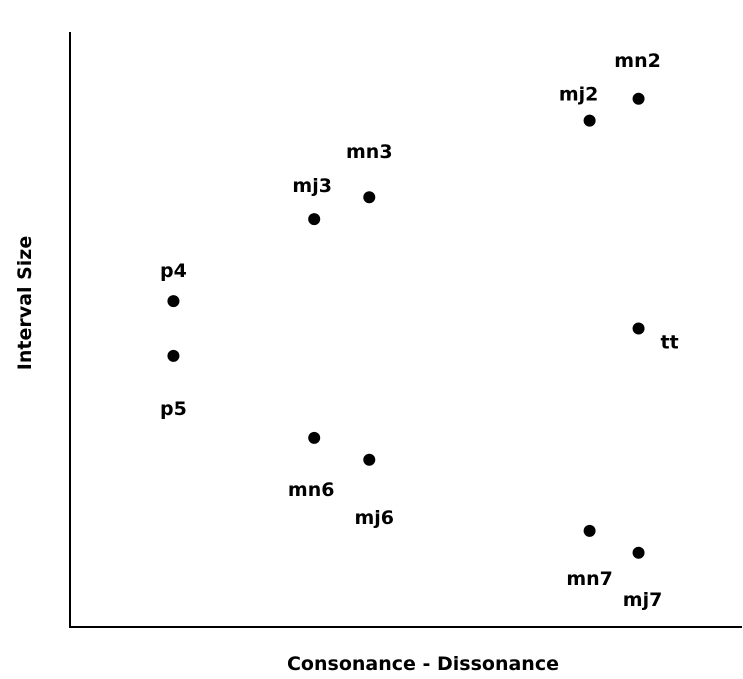 The height and width of the screenshot is (679, 743). I want to click on data-label-mj3: mj3, so click(312, 186).